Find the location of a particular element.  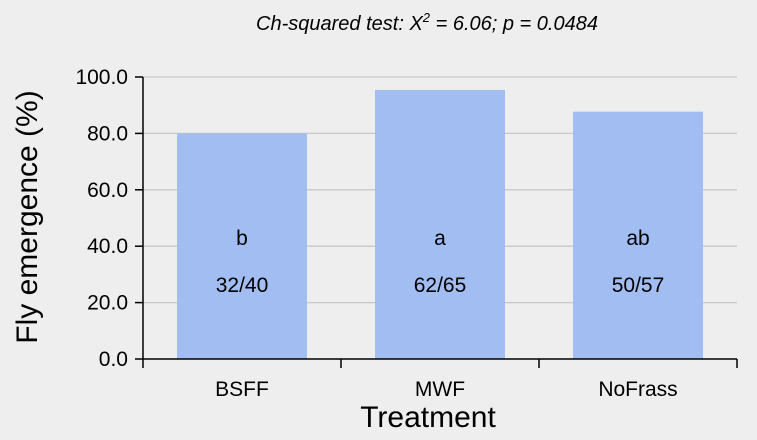

emergence-ratio: 32/40 is located at coordinates (242, 285).